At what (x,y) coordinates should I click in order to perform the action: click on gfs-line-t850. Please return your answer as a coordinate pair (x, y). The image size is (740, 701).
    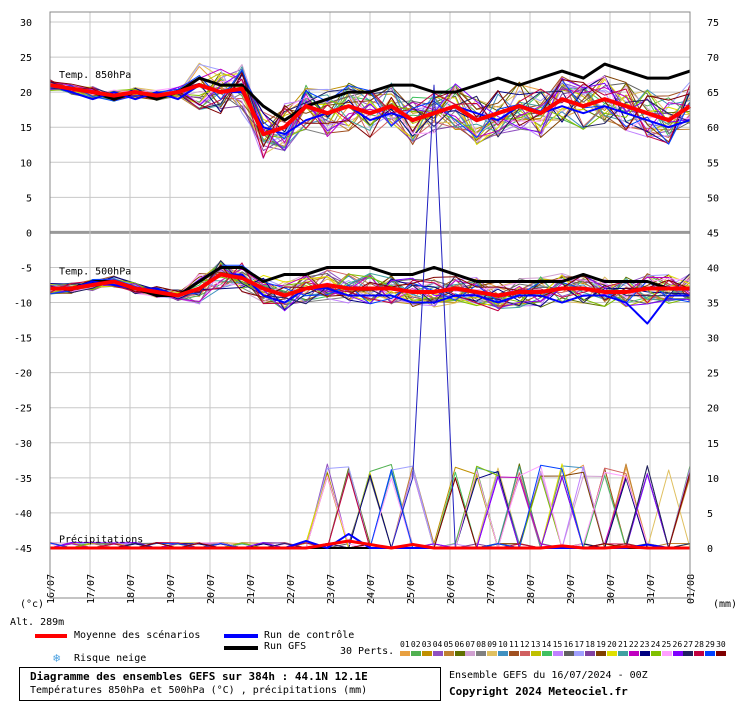
    Looking at the image, I should click on (370, 92).